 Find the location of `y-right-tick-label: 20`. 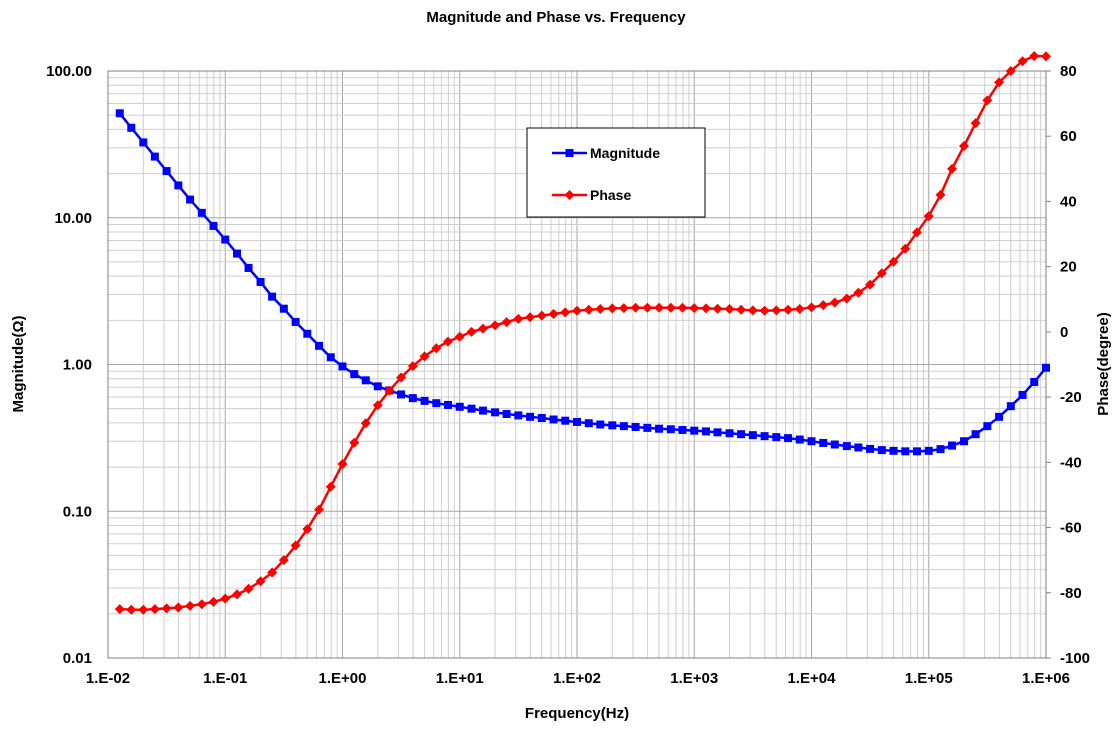

y-right-tick-label: 20 is located at coordinates (1068, 267).